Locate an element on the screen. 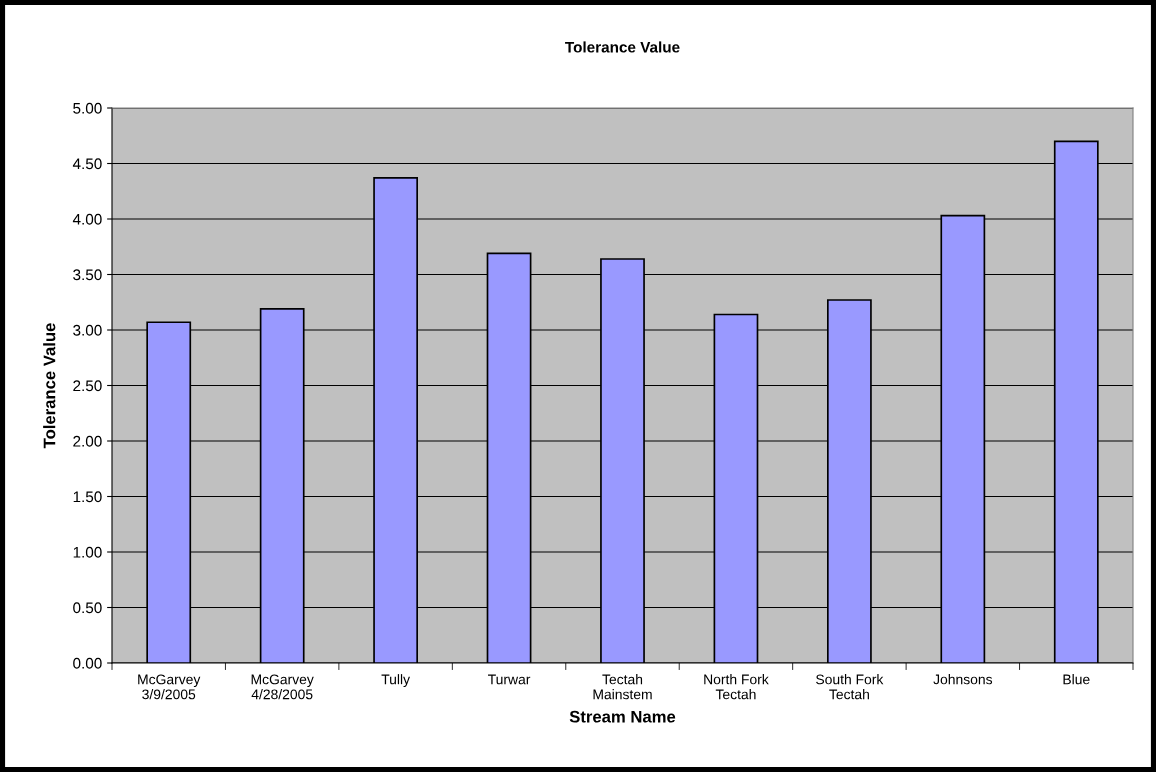  x-tick-label: South Fork Tectah is located at coordinates (850, 687).